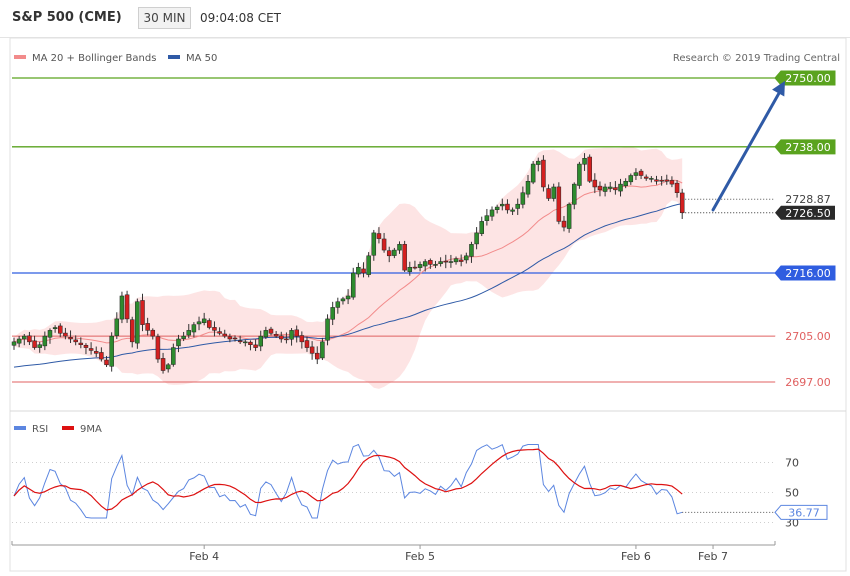 Image resolution: width=850 pixels, height=576 pixels. What do you see at coordinates (20, 57) in the screenshot?
I see `bollinger-legend-swatch` at bounding box center [20, 57].